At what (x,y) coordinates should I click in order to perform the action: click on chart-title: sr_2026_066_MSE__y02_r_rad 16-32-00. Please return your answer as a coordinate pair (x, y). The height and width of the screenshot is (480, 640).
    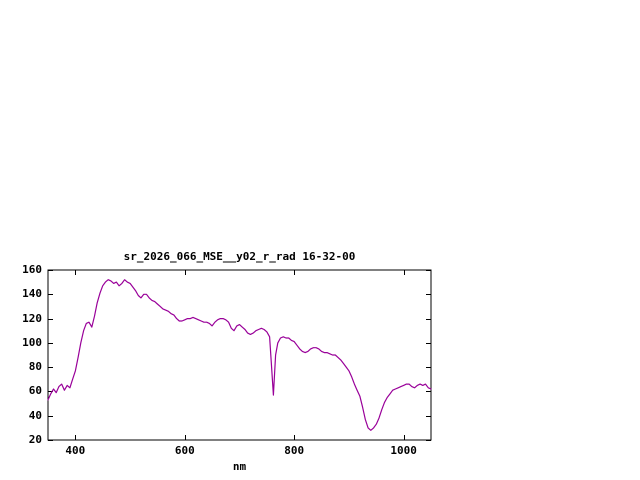
    Looking at the image, I should click on (239, 256).